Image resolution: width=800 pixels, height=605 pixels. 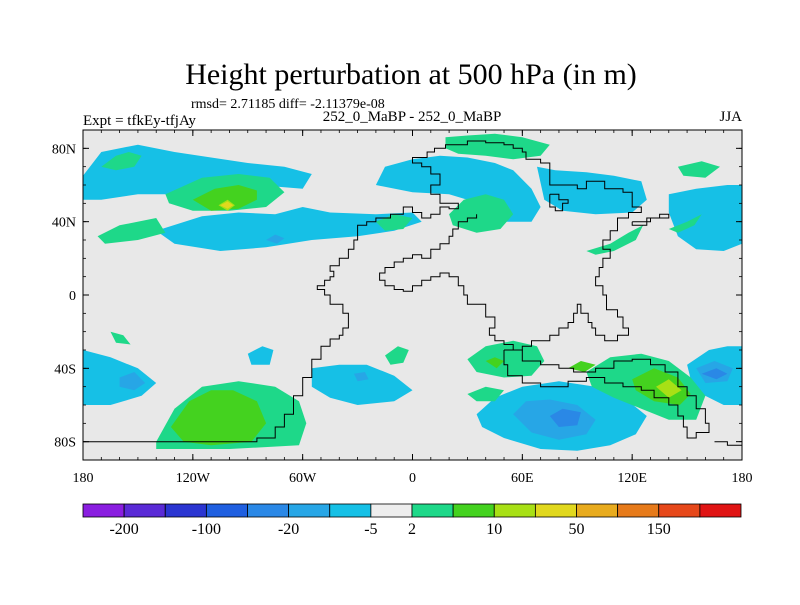 I want to click on colorbar-label-5: 10, so click(x=494, y=529).